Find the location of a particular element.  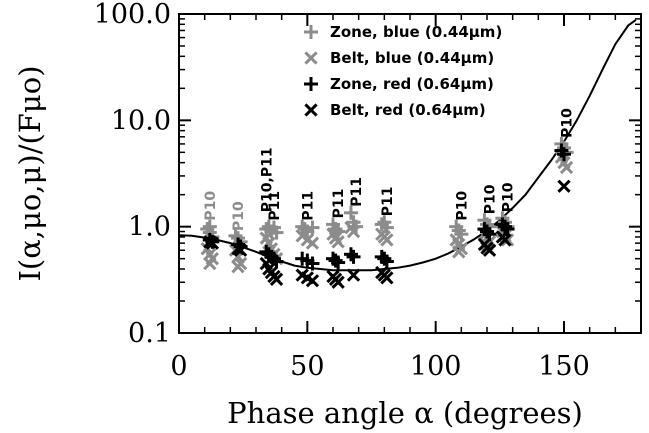

x-tick-label: 50 is located at coordinates (307, 366).